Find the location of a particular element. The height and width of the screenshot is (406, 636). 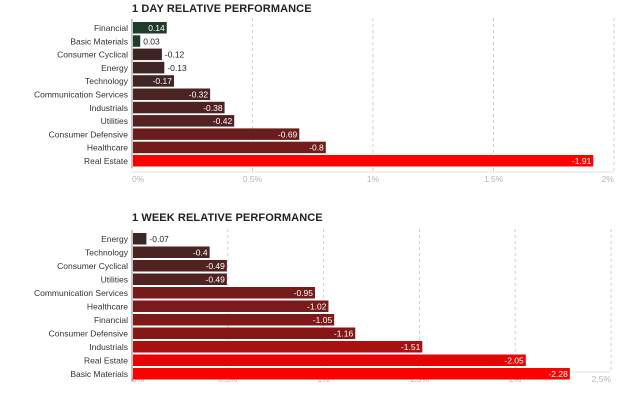

chart-title: 1 DAY RELATIVE PERFORMANCE is located at coordinates (222, 9).